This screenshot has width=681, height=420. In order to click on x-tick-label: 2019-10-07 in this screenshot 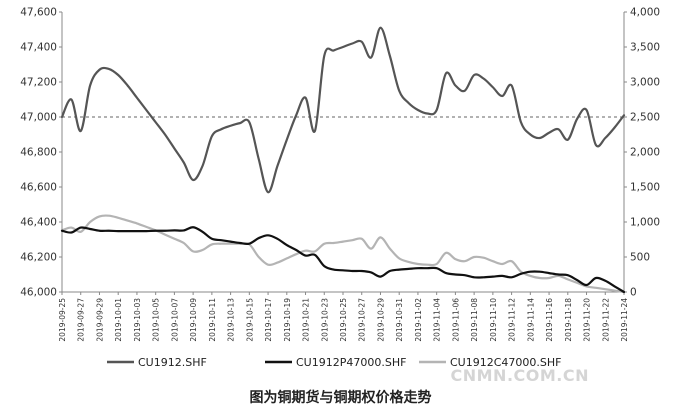, I will do `click(174, 320)`.